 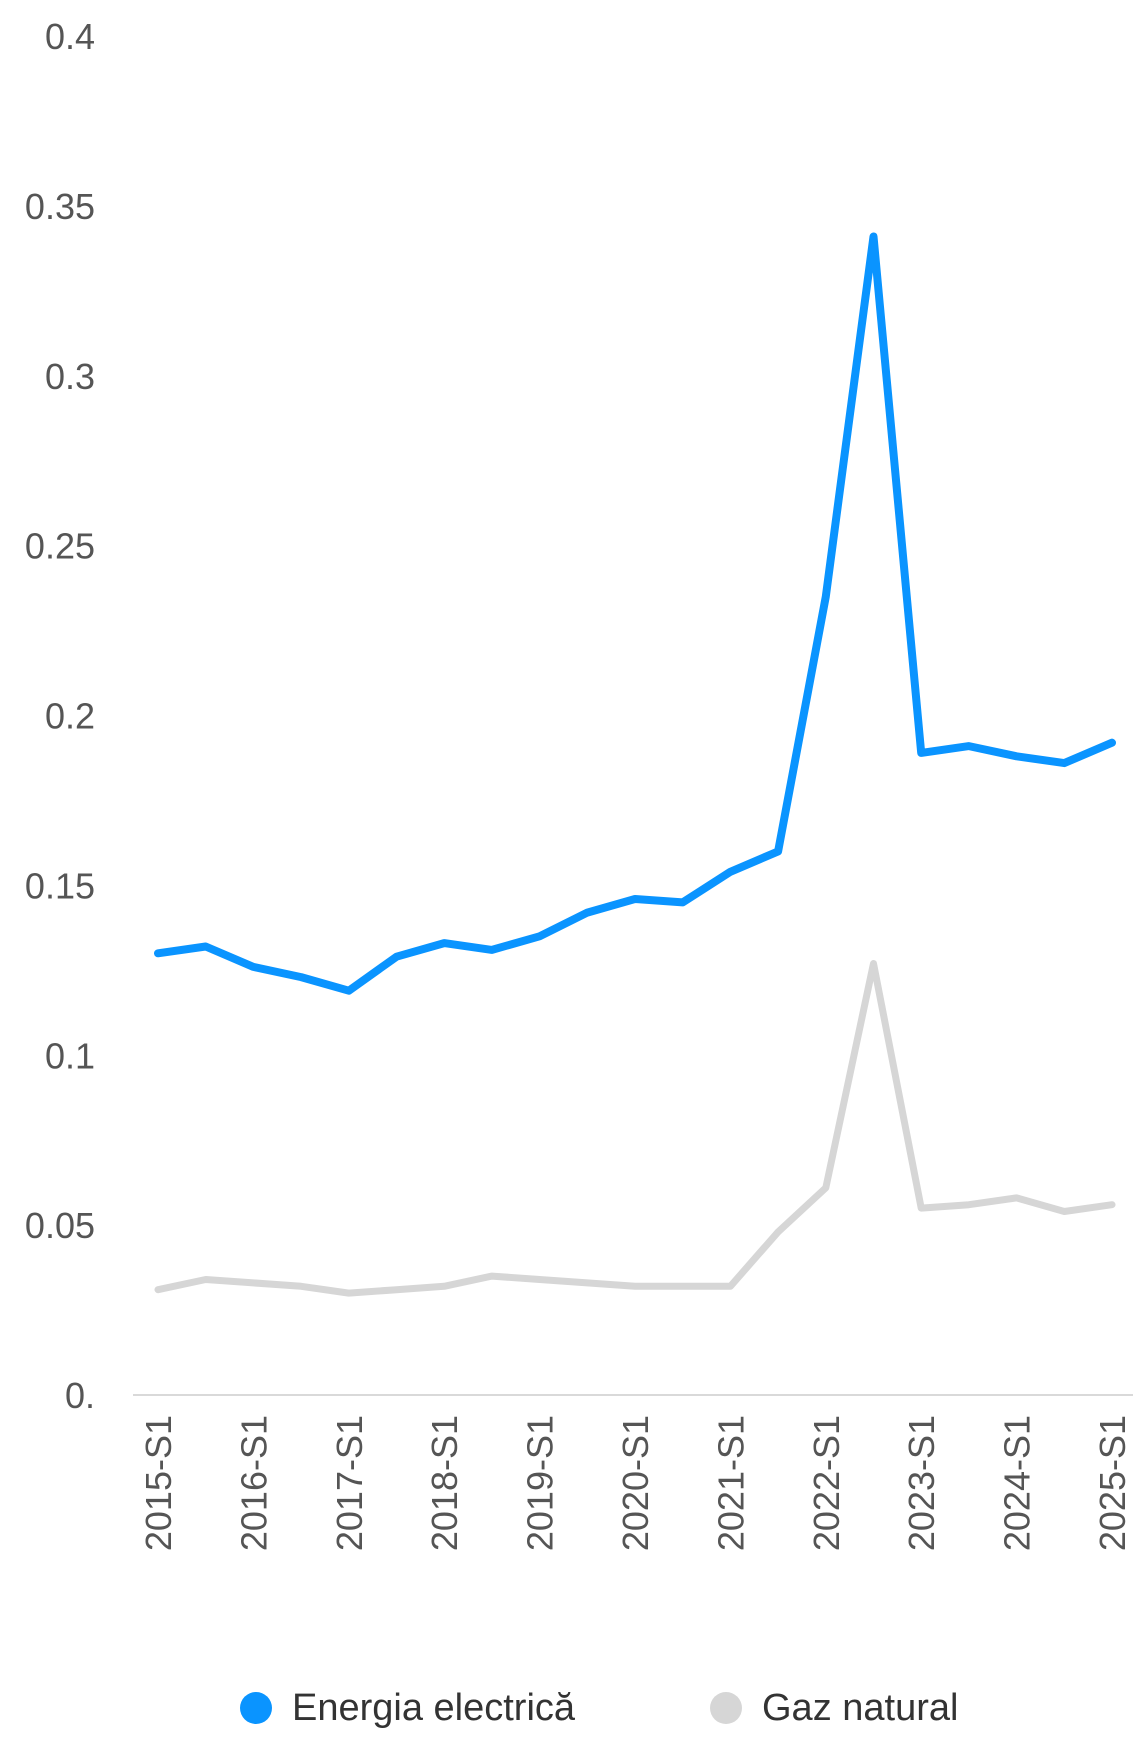 What do you see at coordinates (158, 1483) in the screenshot?
I see `x-tick-label: 2015-S1` at bounding box center [158, 1483].